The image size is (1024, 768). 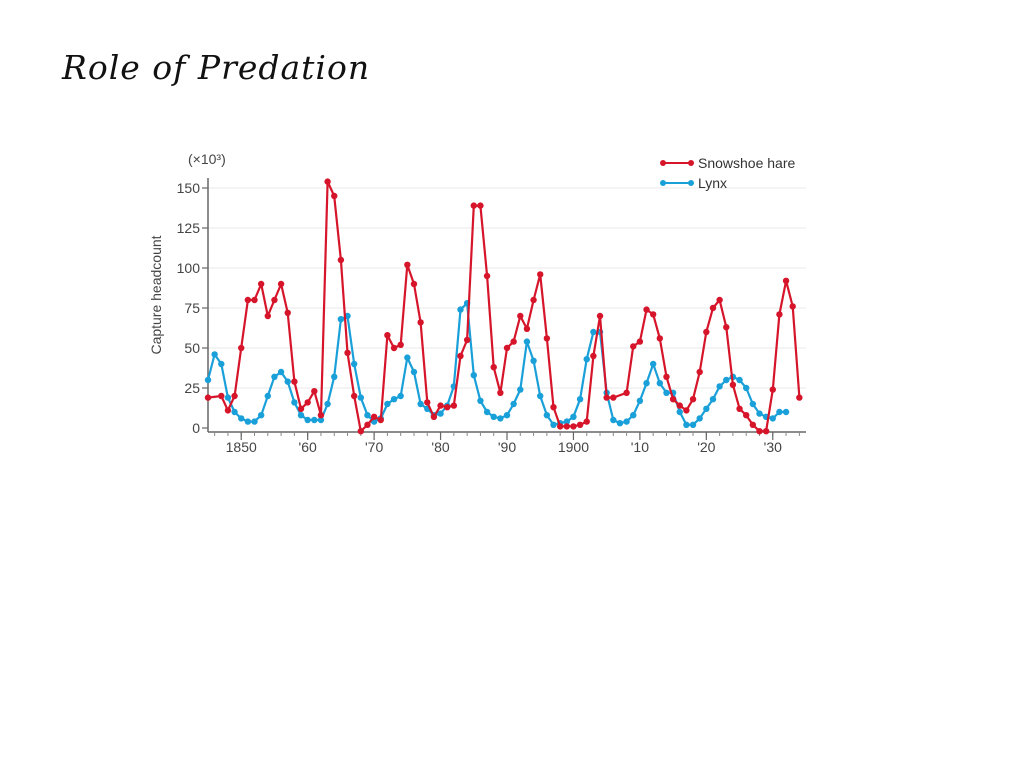 I want to click on y-tick-label: 150, so click(x=189, y=188).